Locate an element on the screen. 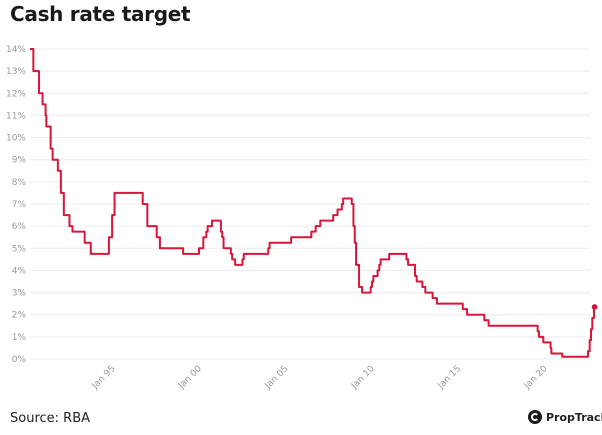 The height and width of the screenshot is (435, 602). y-tick-label: 1% is located at coordinates (19, 338).